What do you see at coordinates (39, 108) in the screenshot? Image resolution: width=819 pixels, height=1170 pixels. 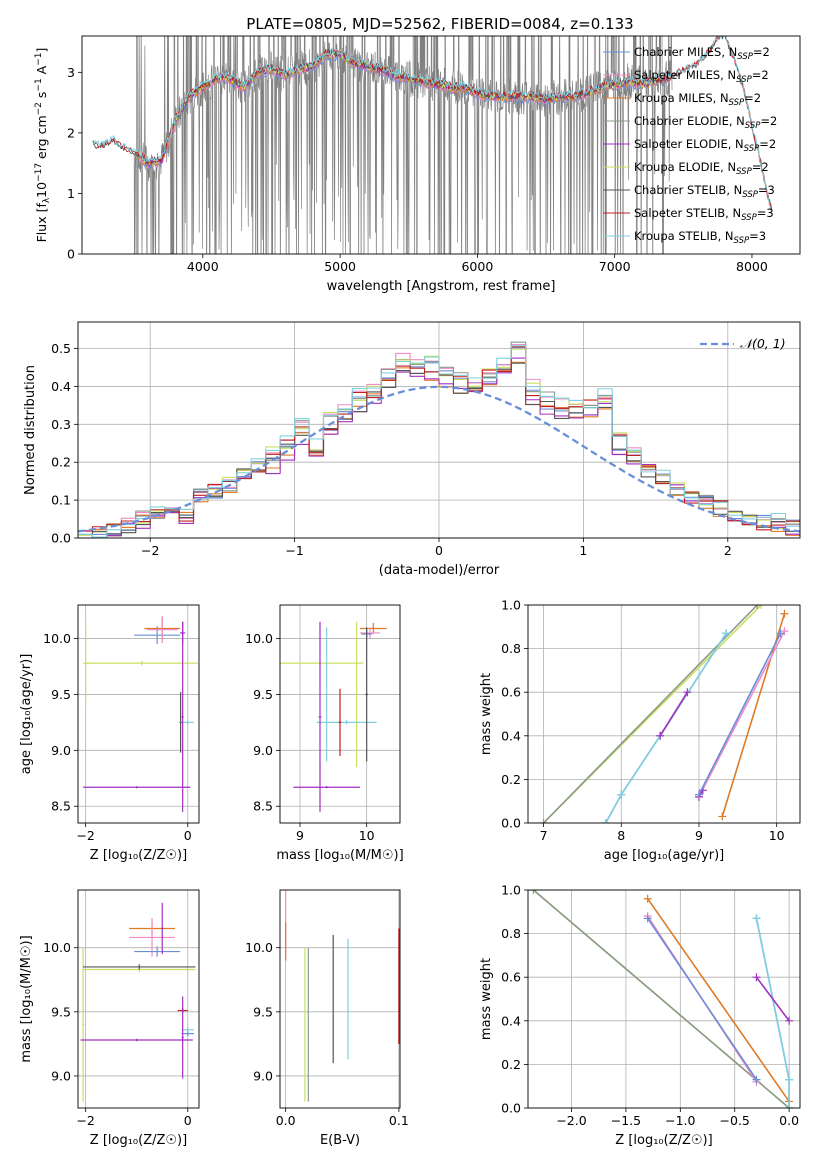 I see `y-axis-label-part: −2` at bounding box center [39, 108].